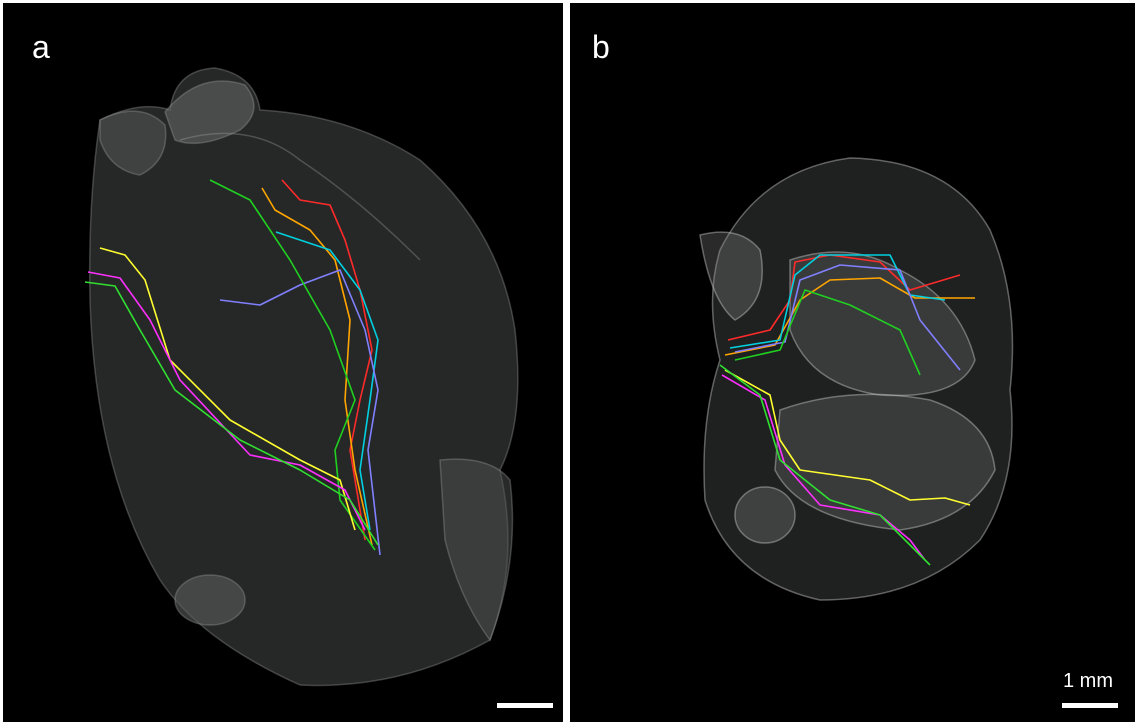 The image size is (1139, 725). I want to click on panel-label: a, so click(41, 47).